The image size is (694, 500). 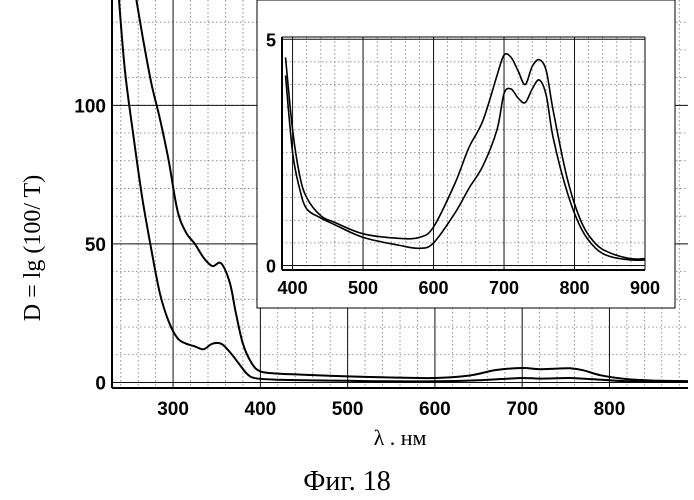 What do you see at coordinates (400, 437) in the screenshot?
I see `x-axis-label: λ . нм` at bounding box center [400, 437].